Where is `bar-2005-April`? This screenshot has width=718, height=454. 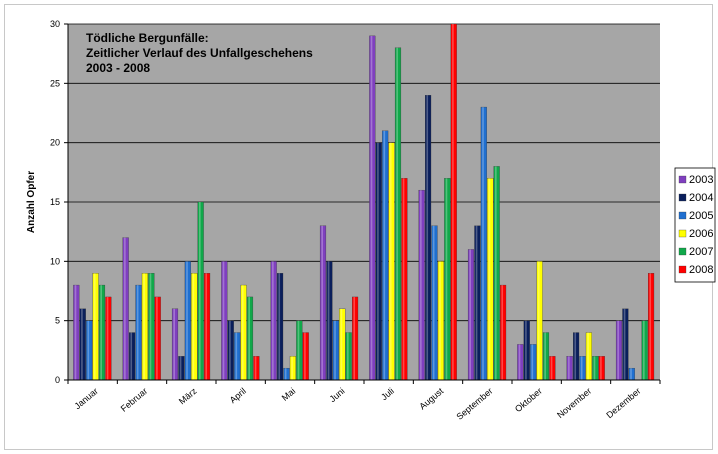 bar-2005-April is located at coordinates (237, 356).